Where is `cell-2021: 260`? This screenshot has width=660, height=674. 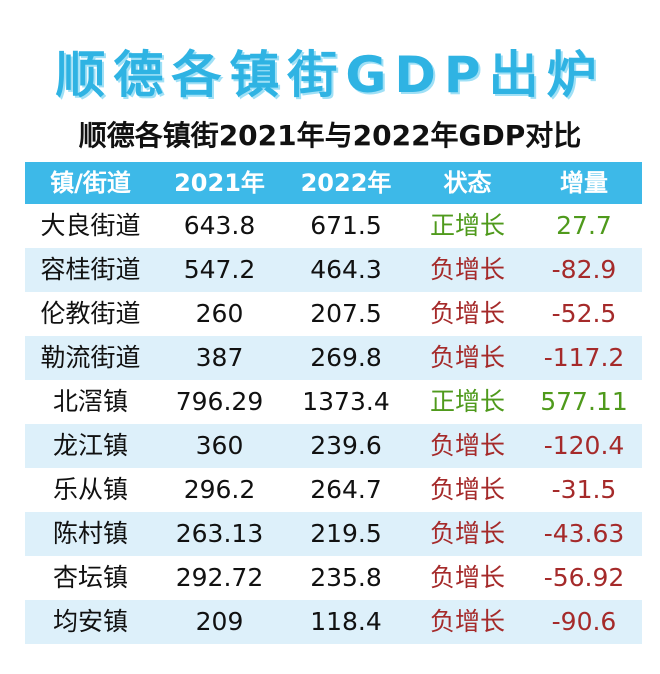 cell-2021: 260 is located at coordinates (219, 313).